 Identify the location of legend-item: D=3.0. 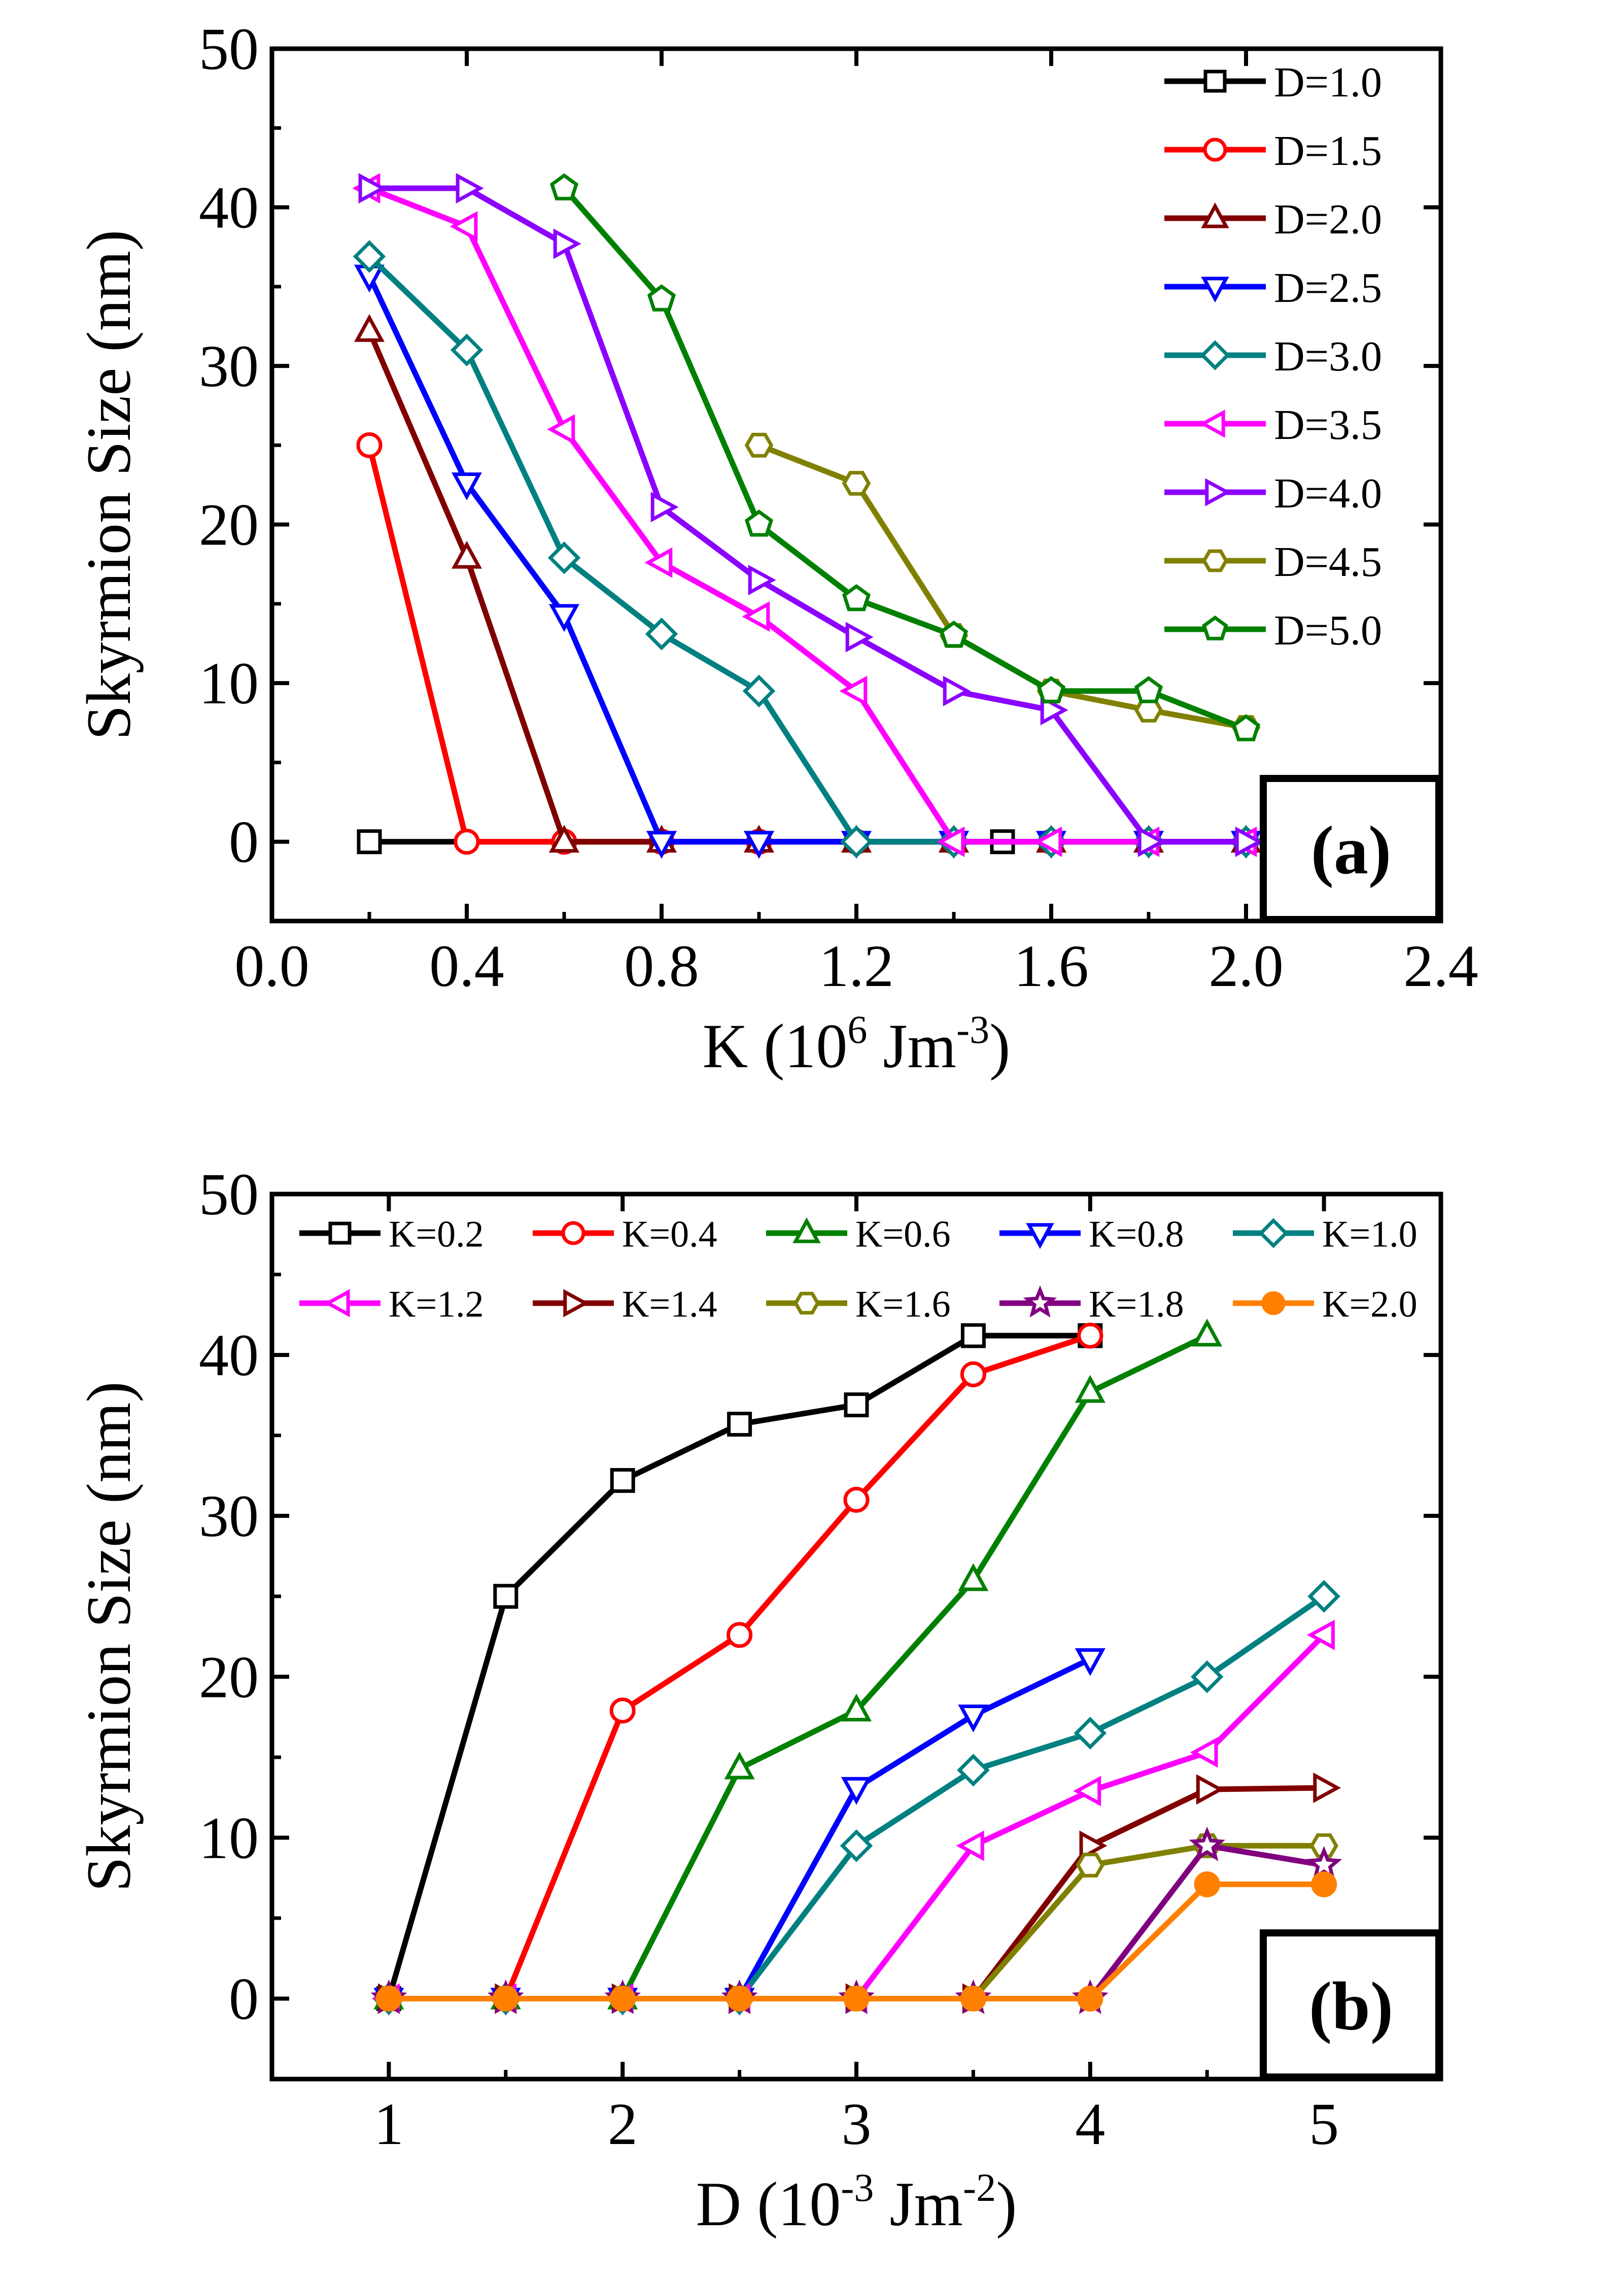
(1273, 356).